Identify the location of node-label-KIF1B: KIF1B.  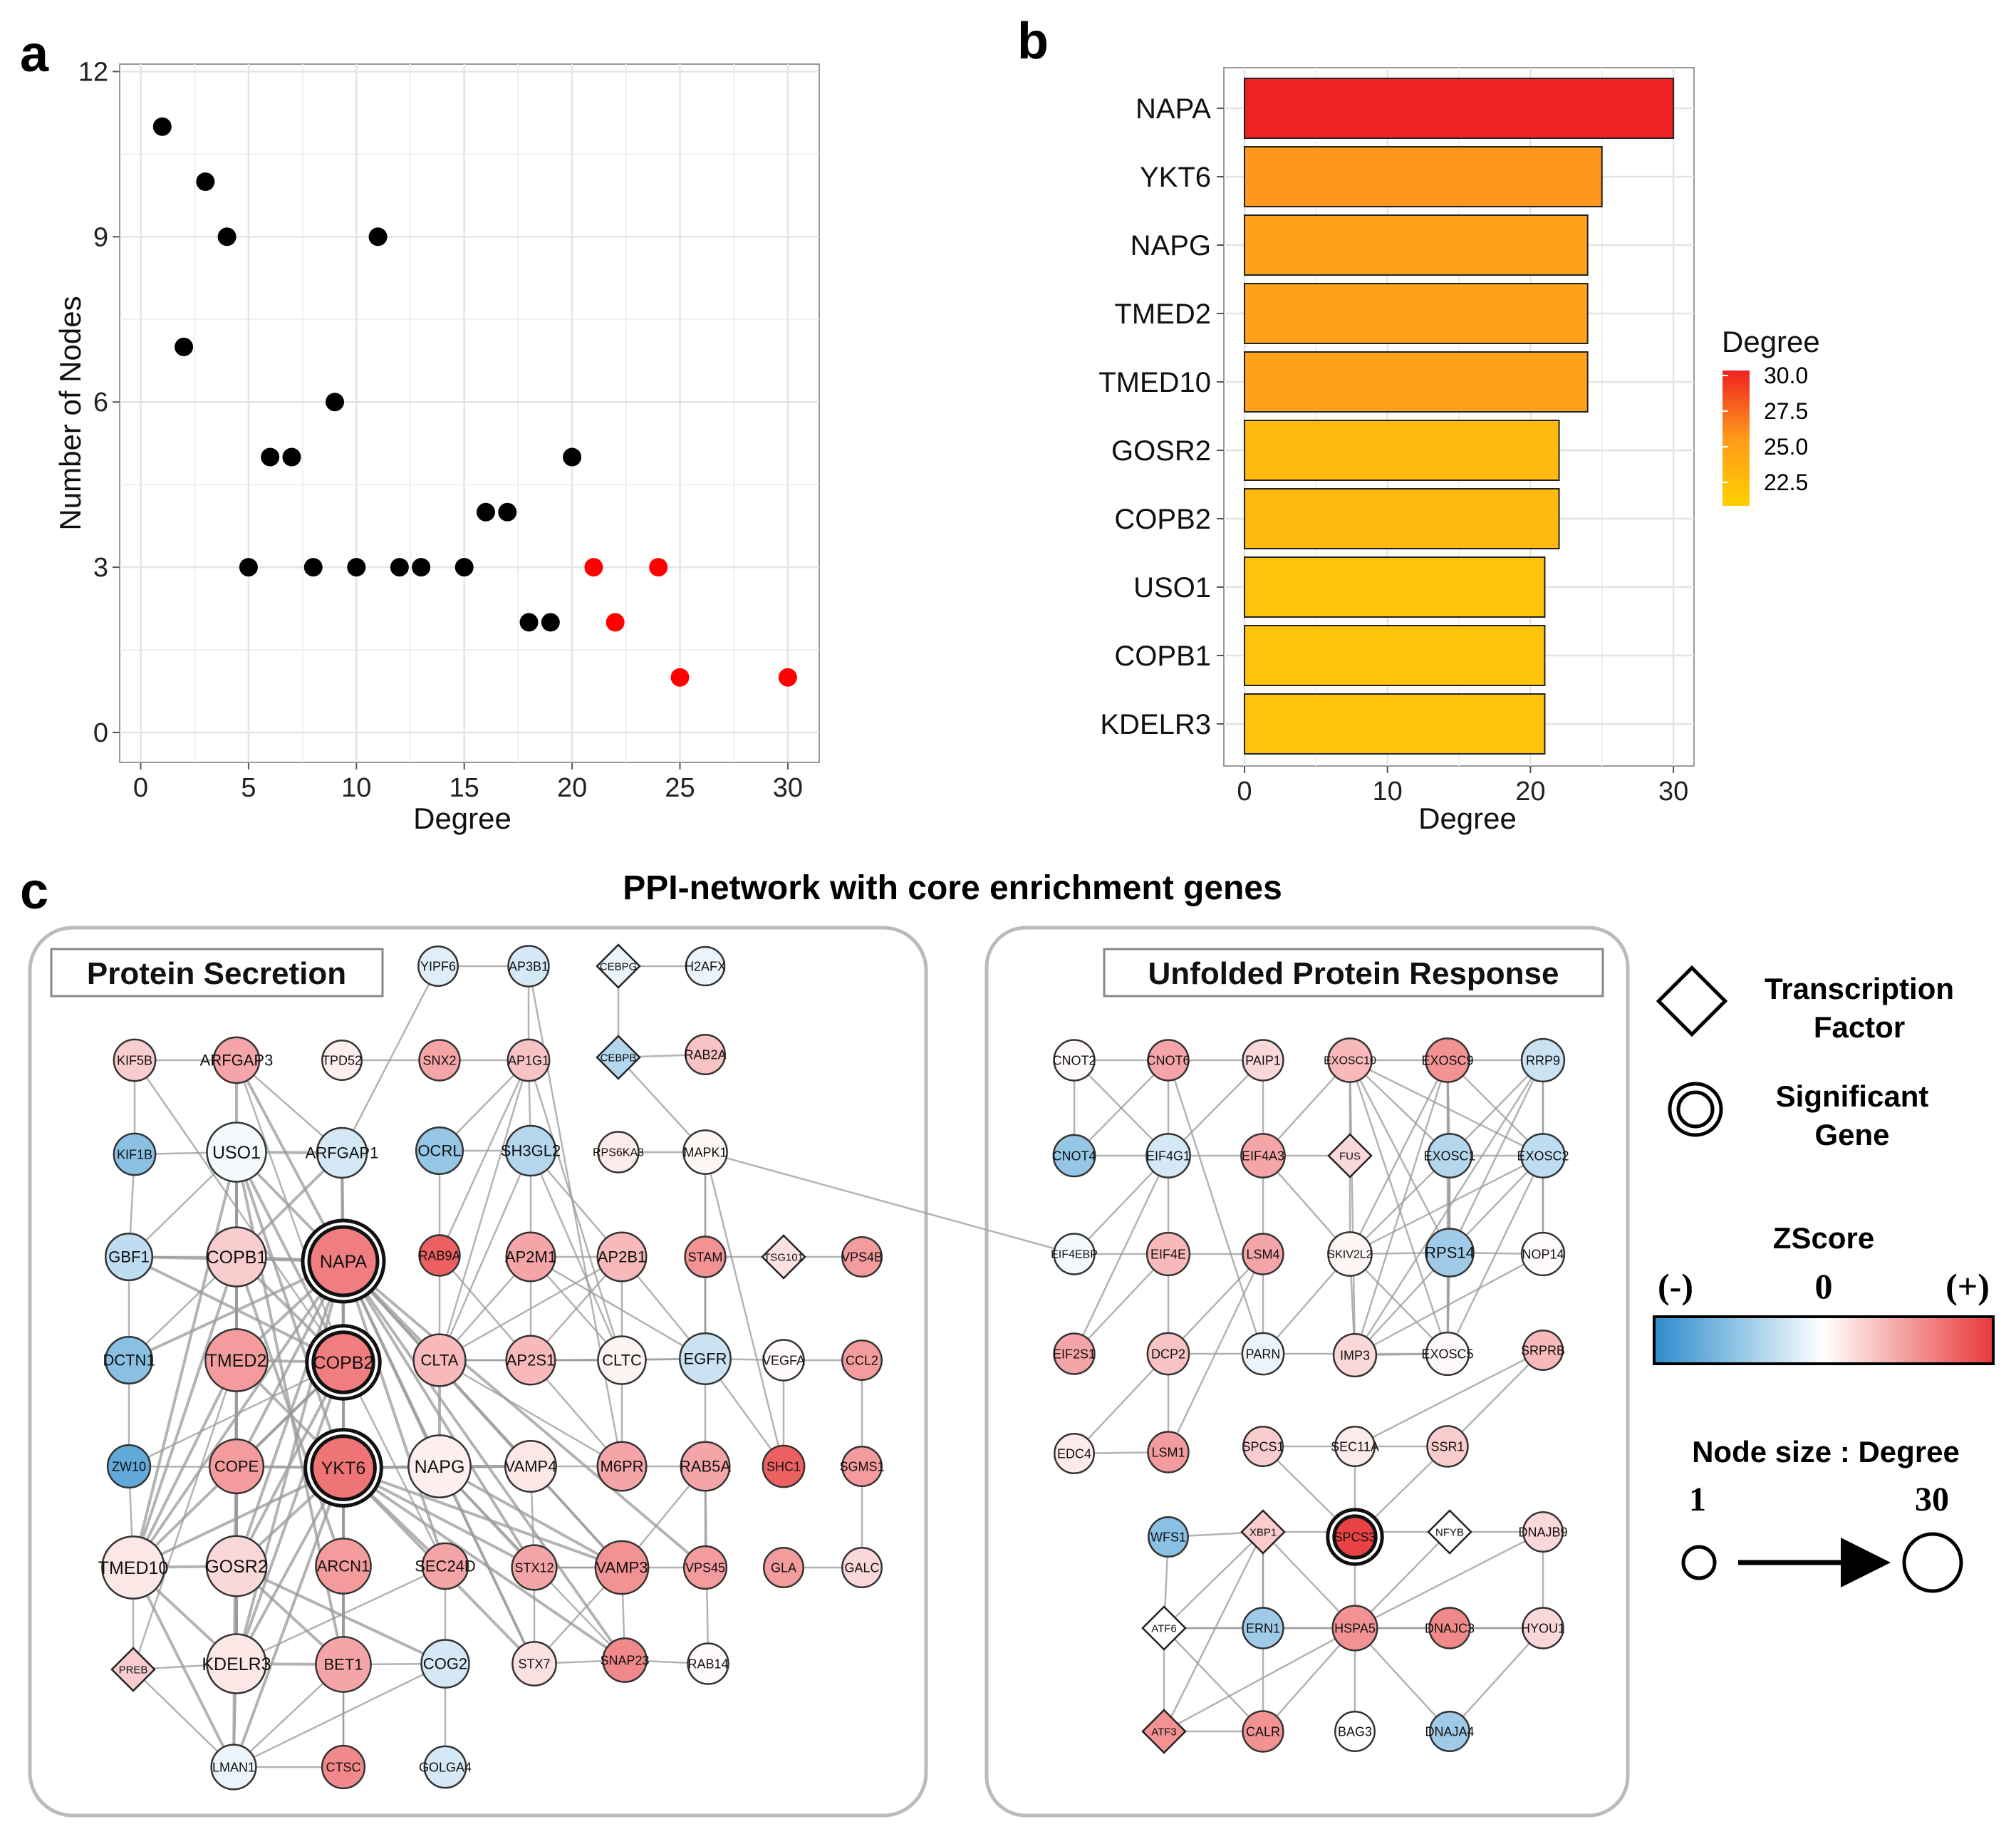
(134, 1154).